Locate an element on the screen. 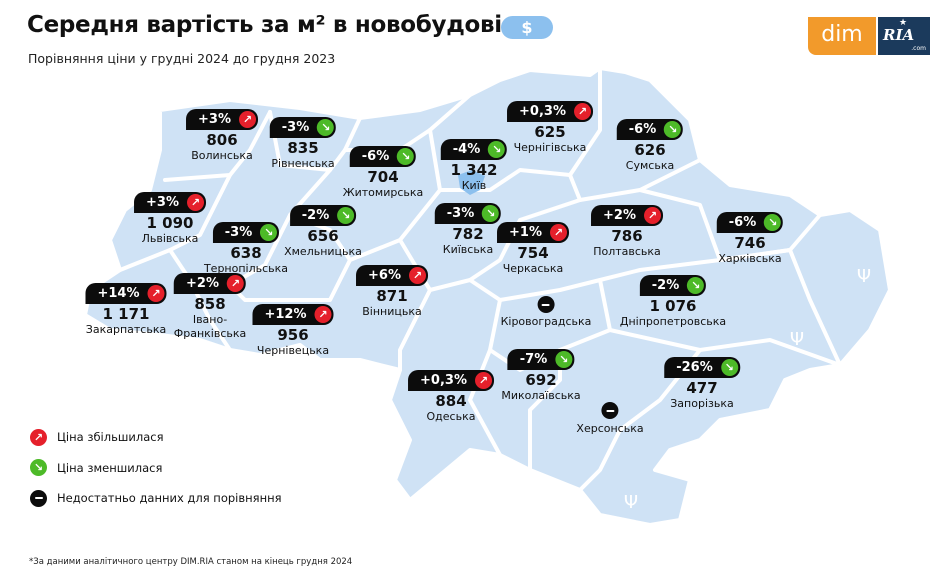  legend-label: Недостатньо данних для порівняння is located at coordinates (169, 498).